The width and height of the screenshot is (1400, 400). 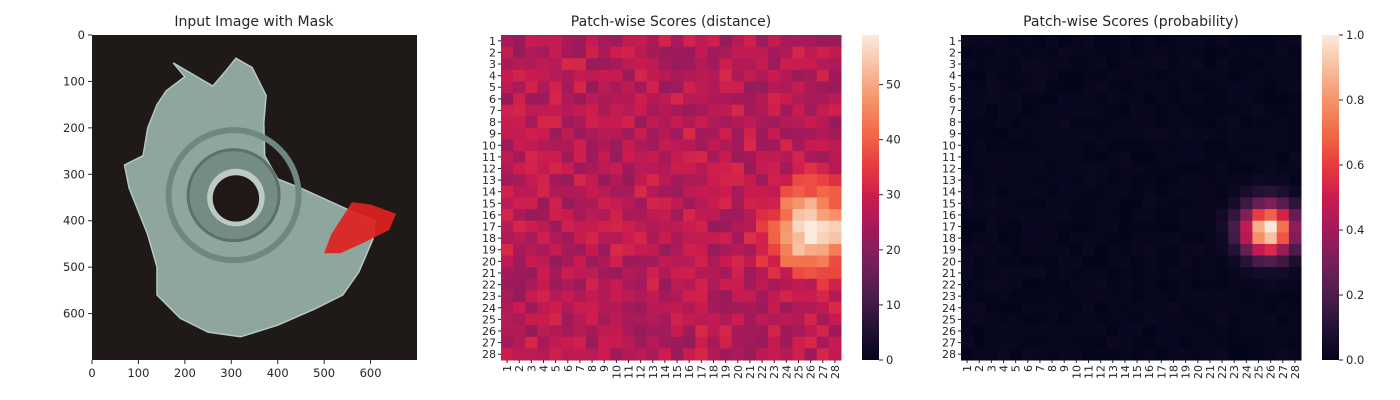 I want to click on nut-bore-hole, so click(x=236, y=198).